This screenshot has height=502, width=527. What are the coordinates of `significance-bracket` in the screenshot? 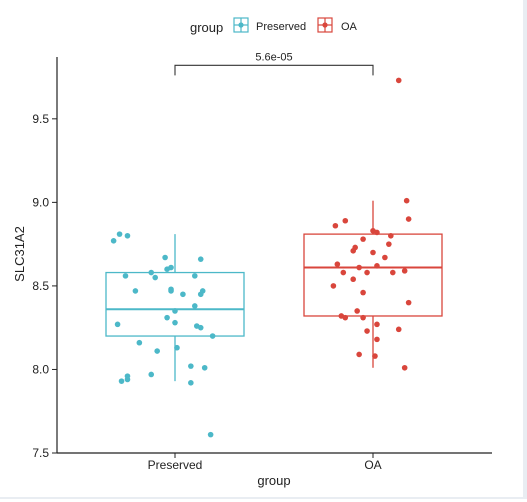 It's located at (274, 70).